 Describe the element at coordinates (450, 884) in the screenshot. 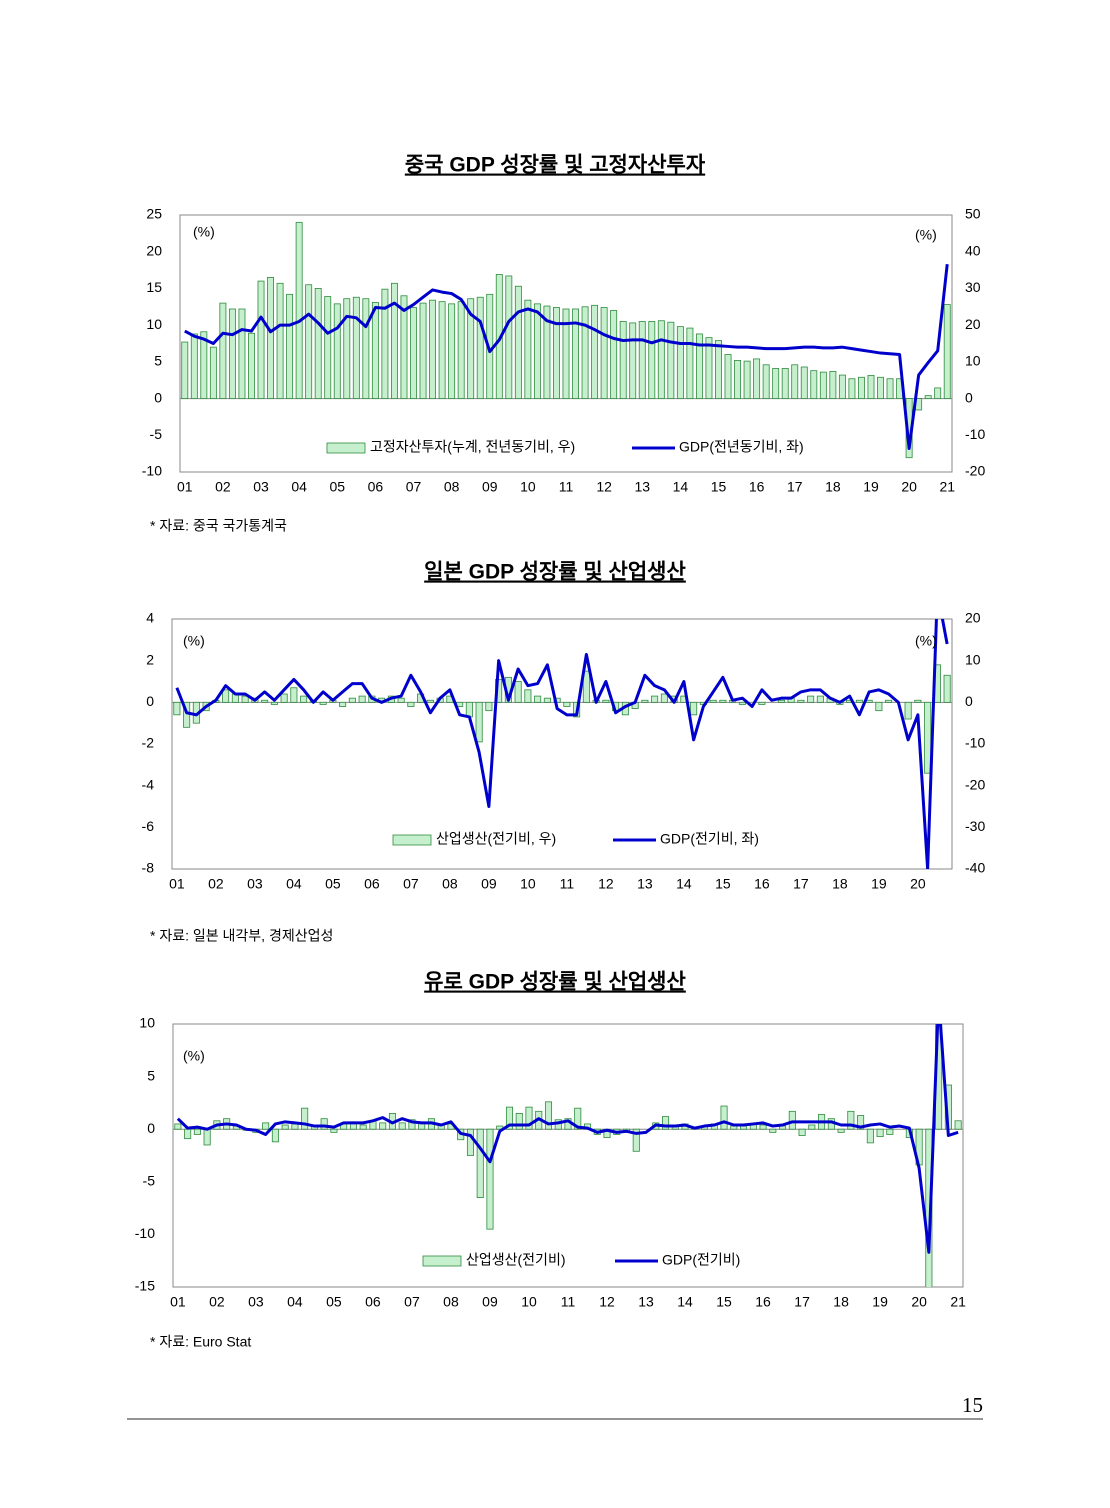

I see `x-tick-label: 08` at that location.